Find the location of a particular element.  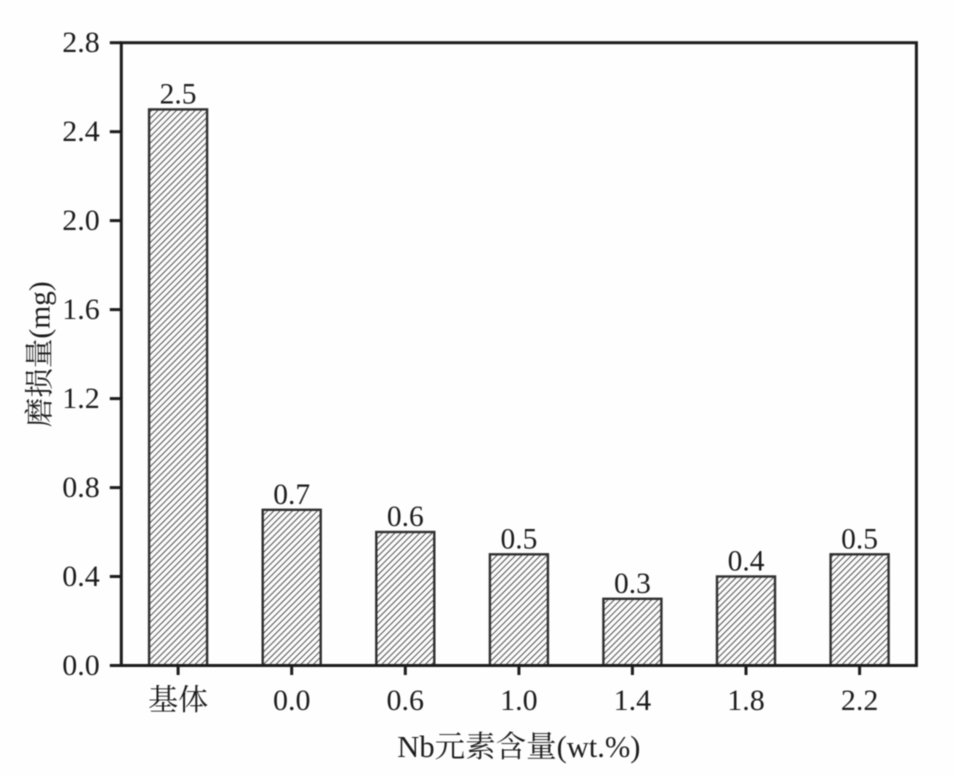

svg-text: (mg) is located at coordinates (41, 309).